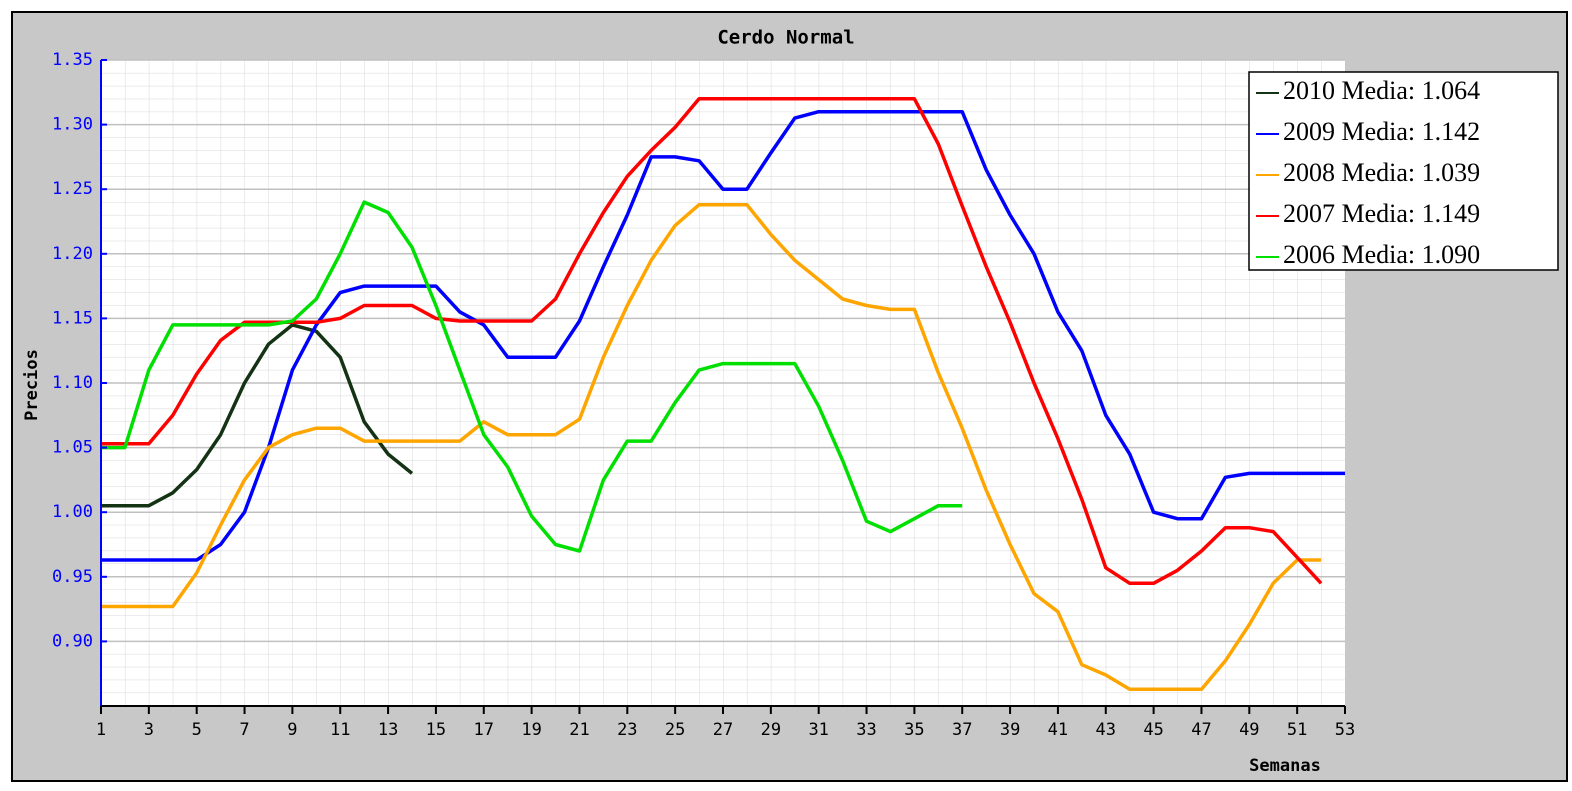  Describe the element at coordinates (675, 730) in the screenshot. I see `x-tick-label: 25` at that location.